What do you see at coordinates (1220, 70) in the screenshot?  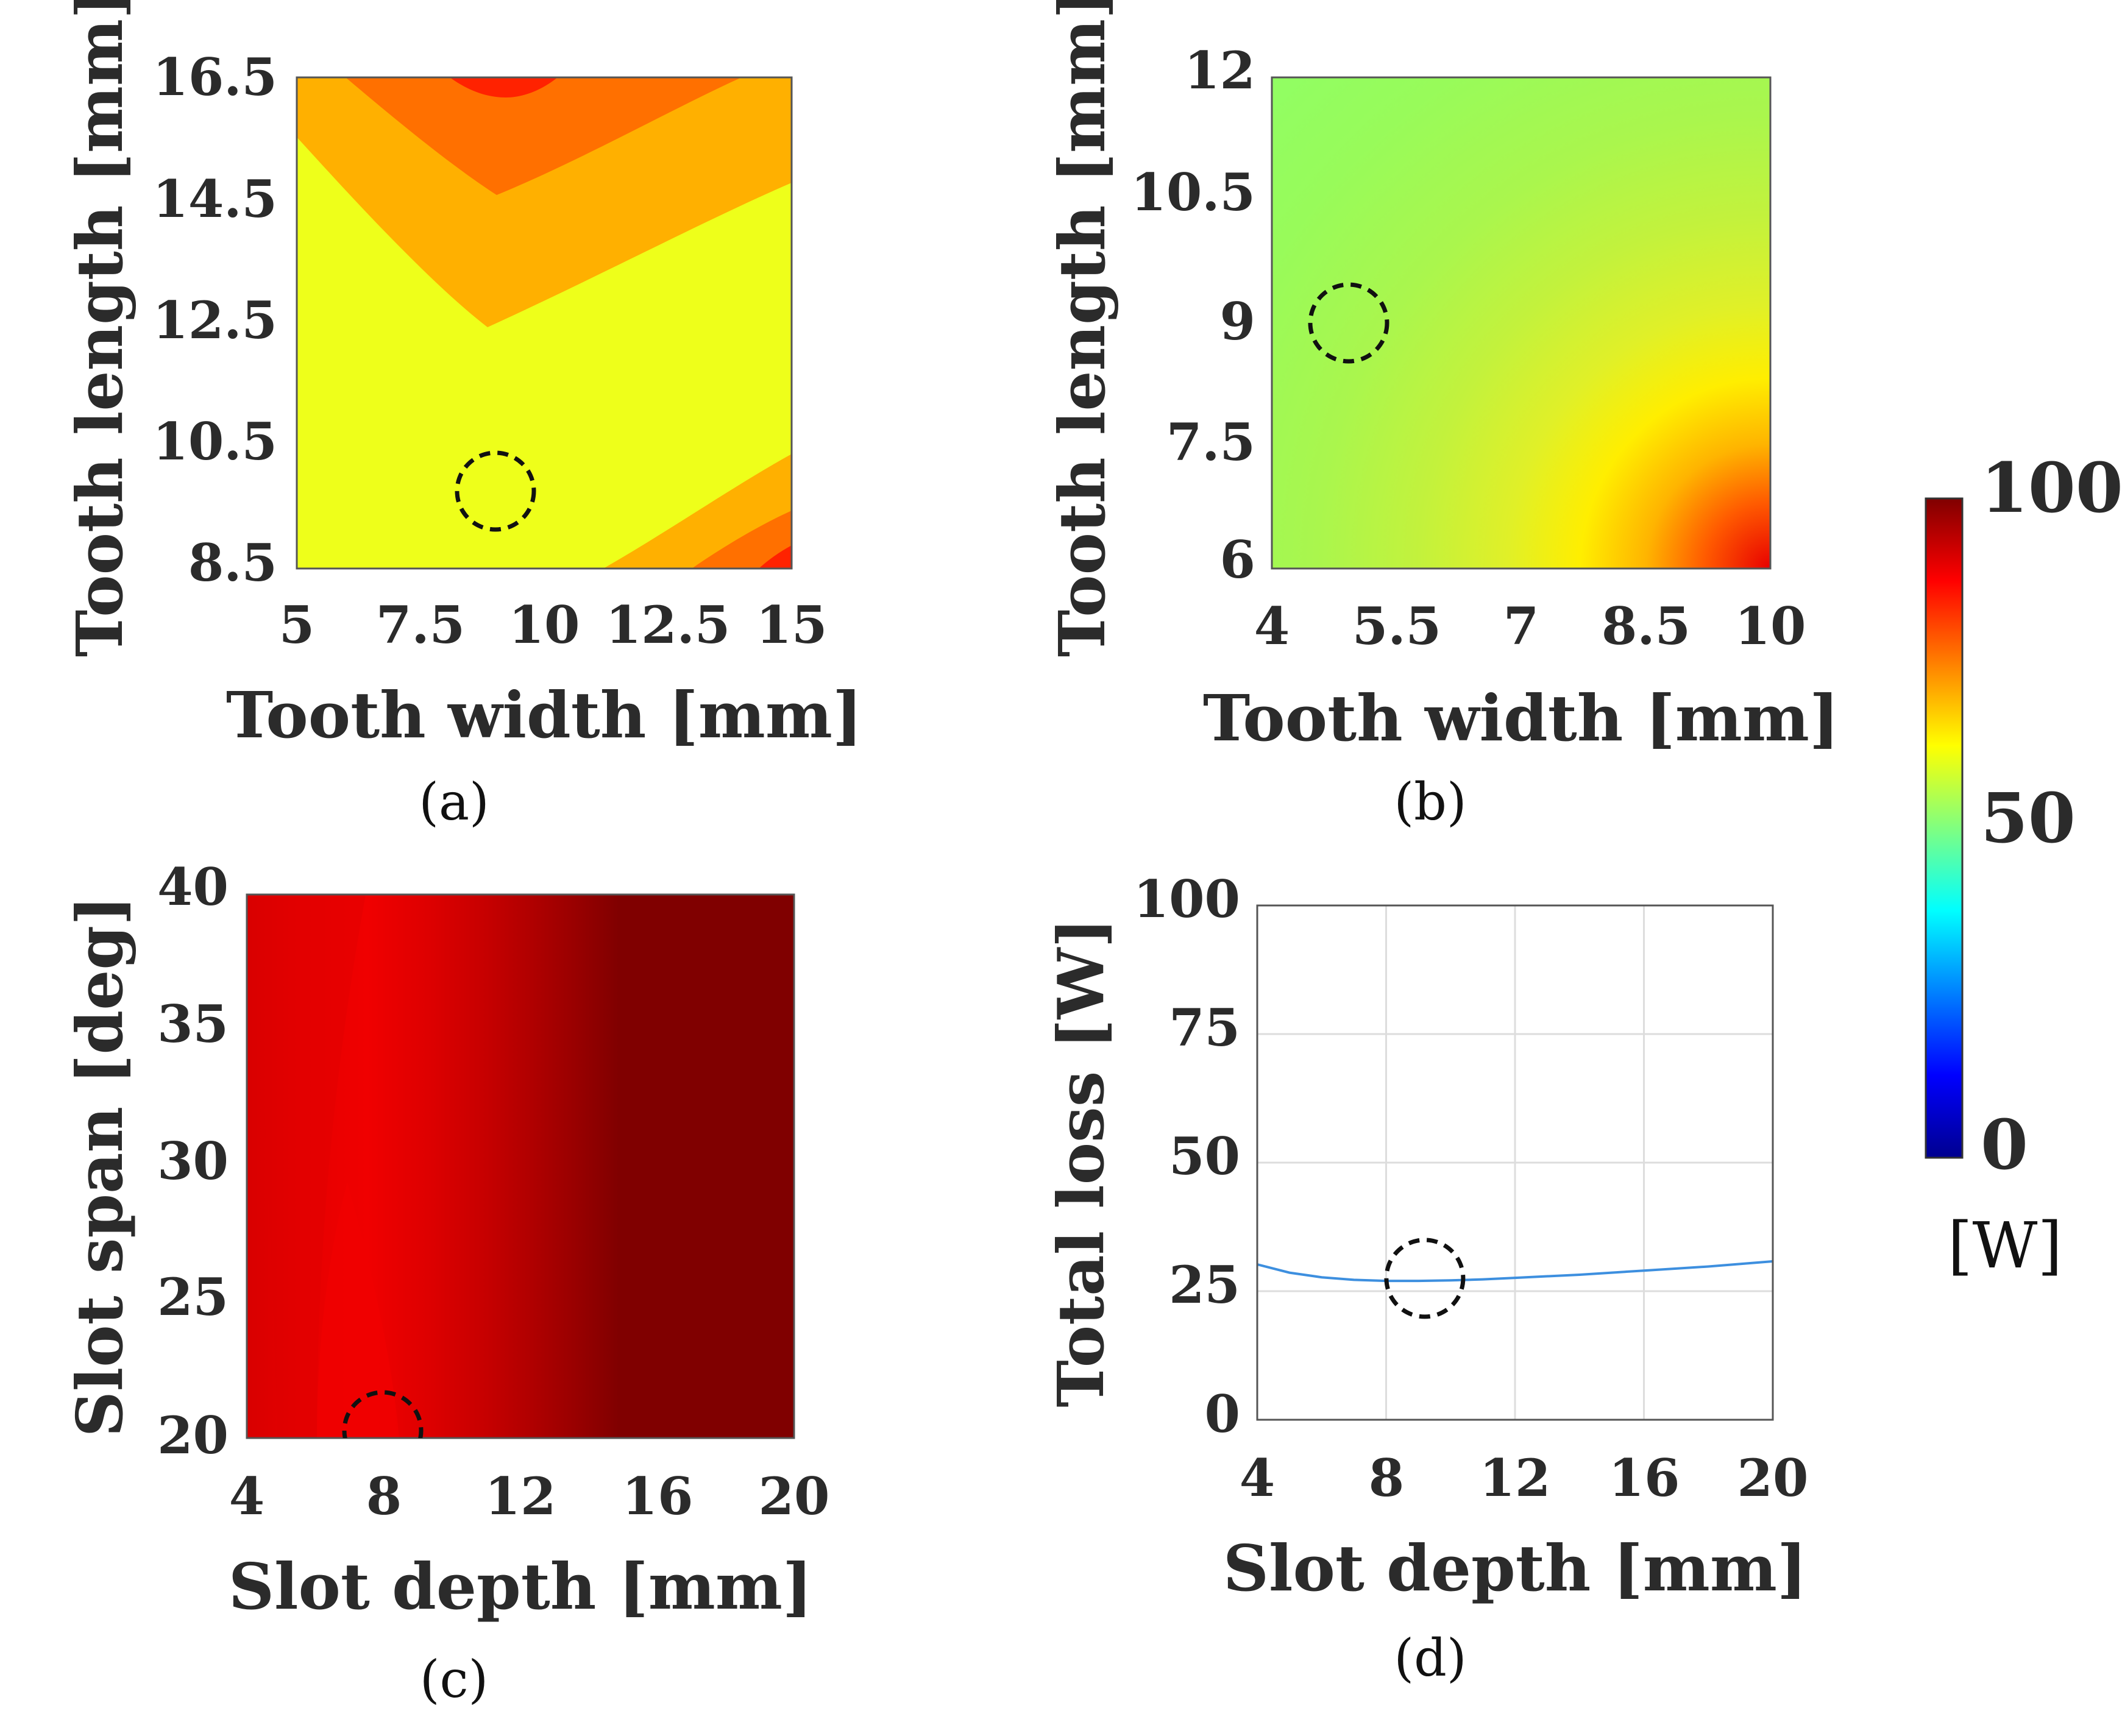 I see `ytick-b-0: 12` at bounding box center [1220, 70].